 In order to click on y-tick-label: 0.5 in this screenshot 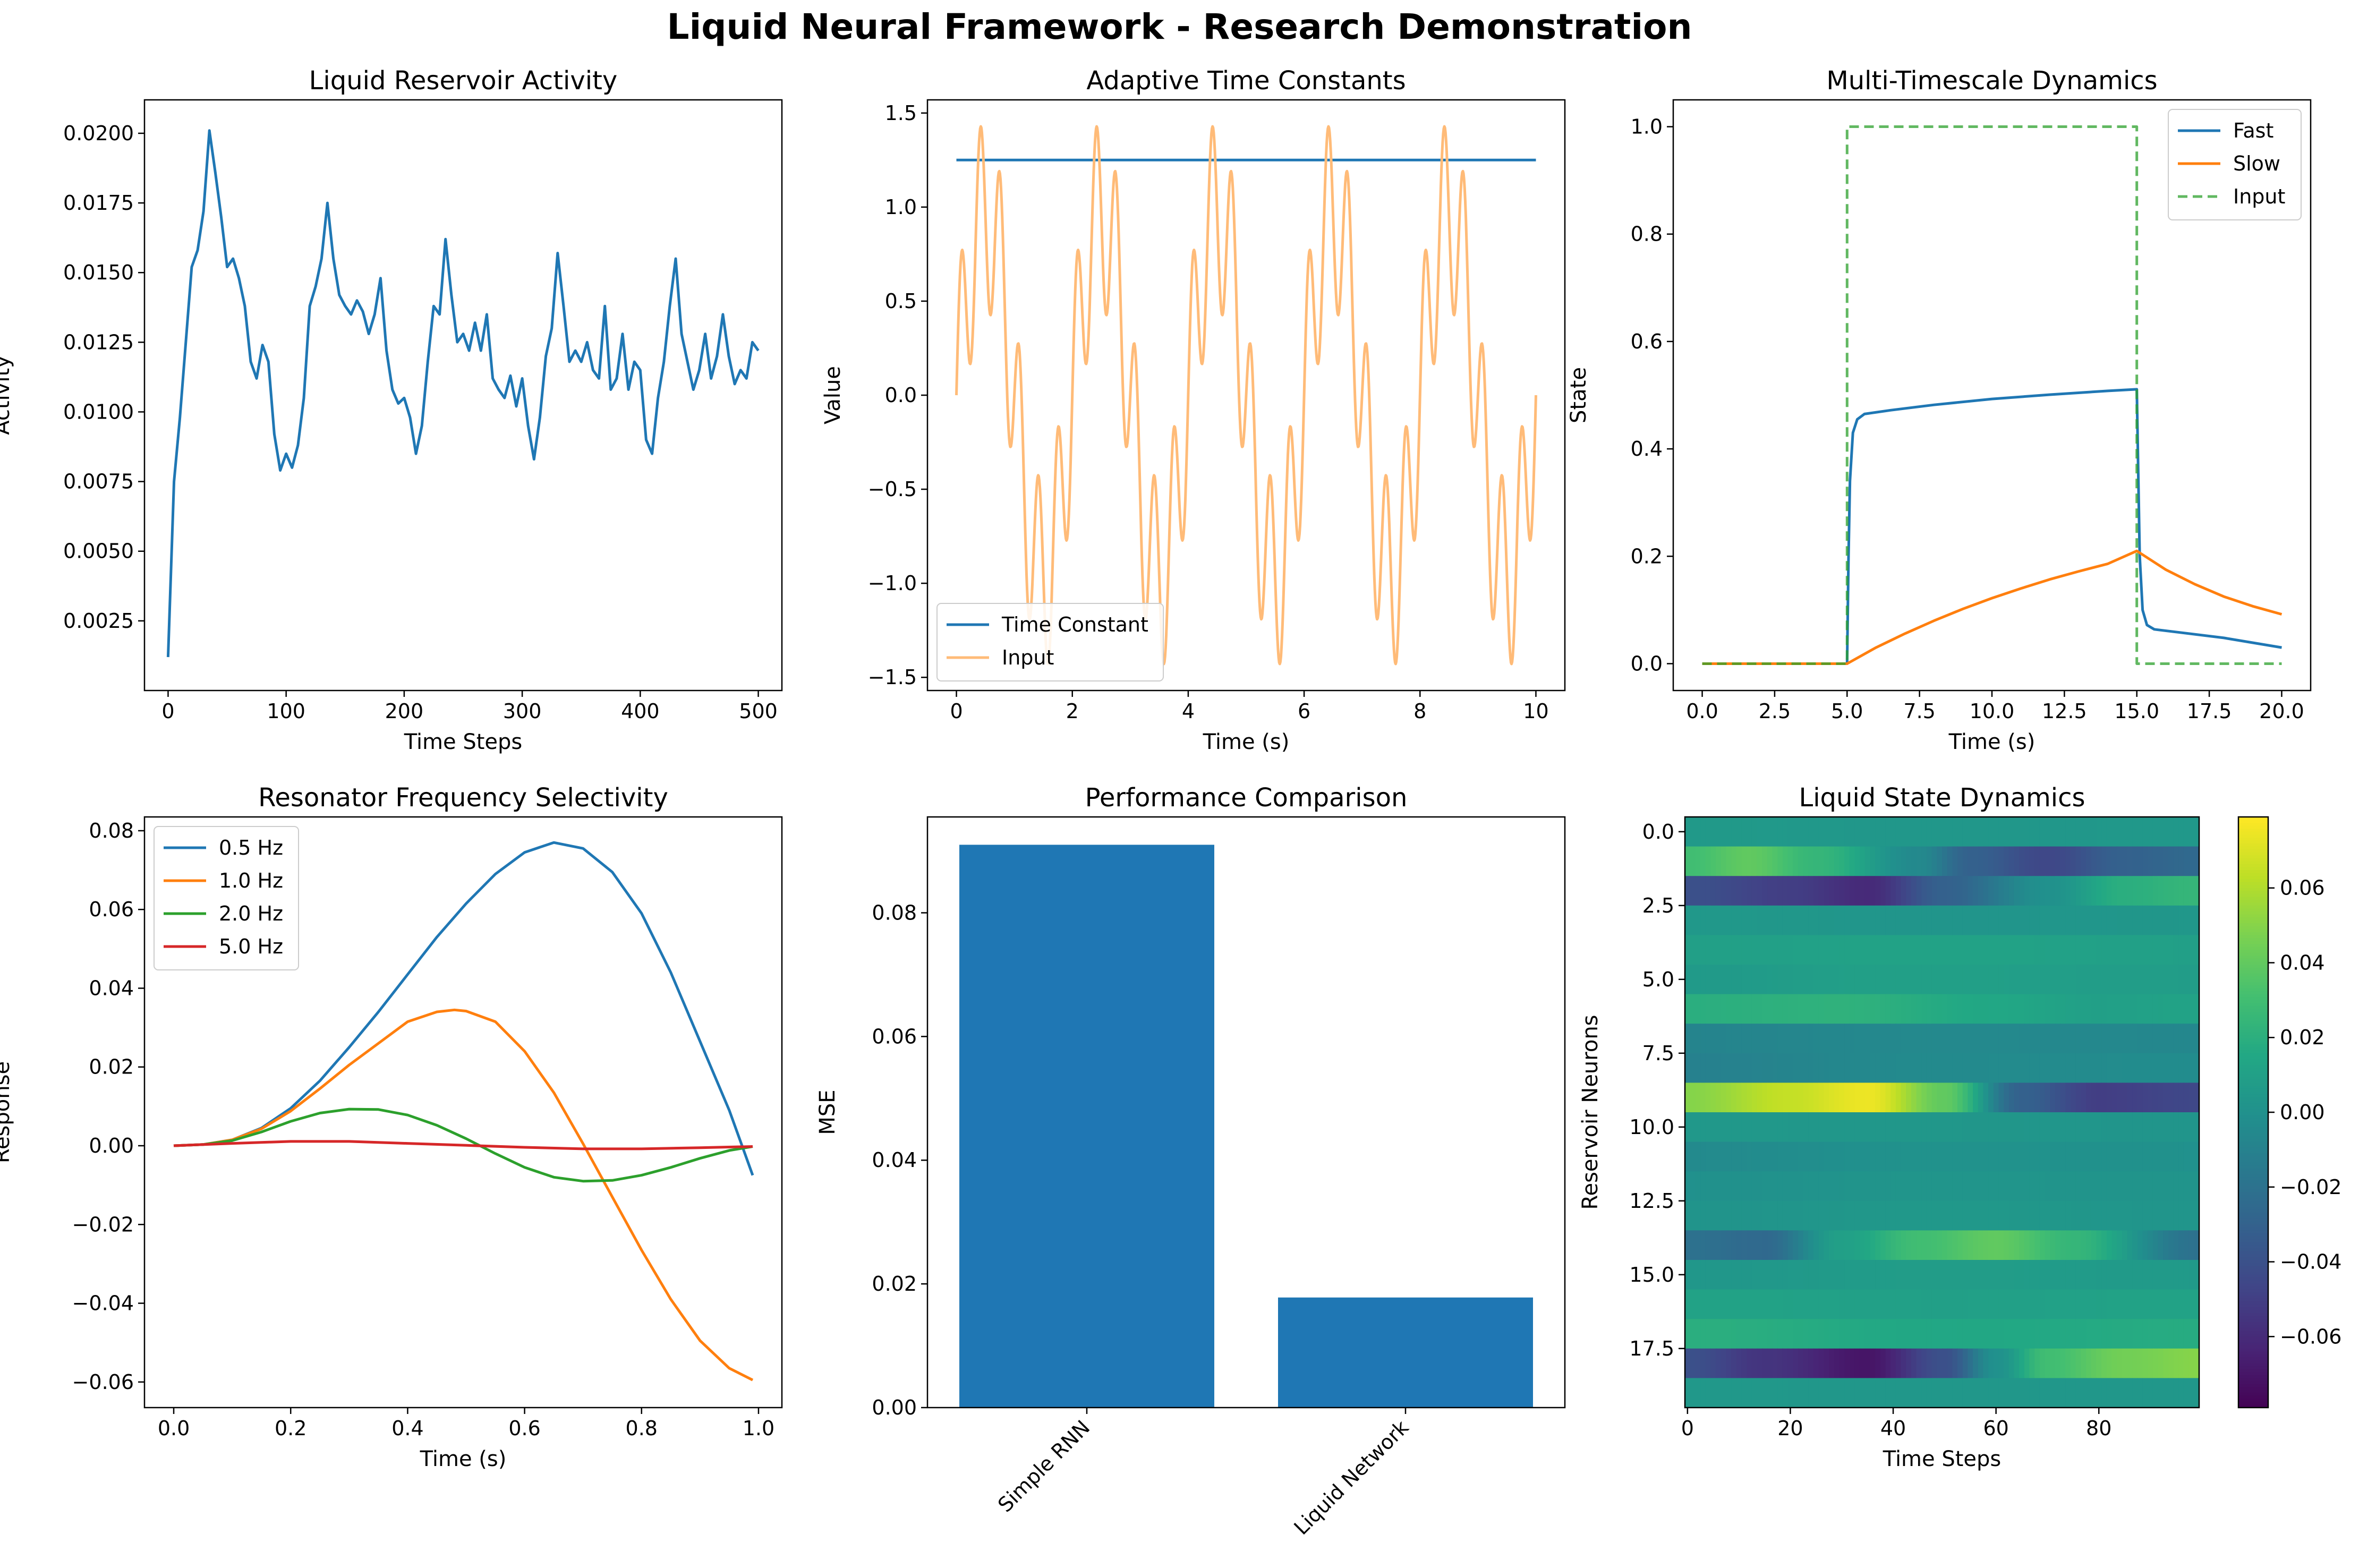, I will do `click(901, 301)`.